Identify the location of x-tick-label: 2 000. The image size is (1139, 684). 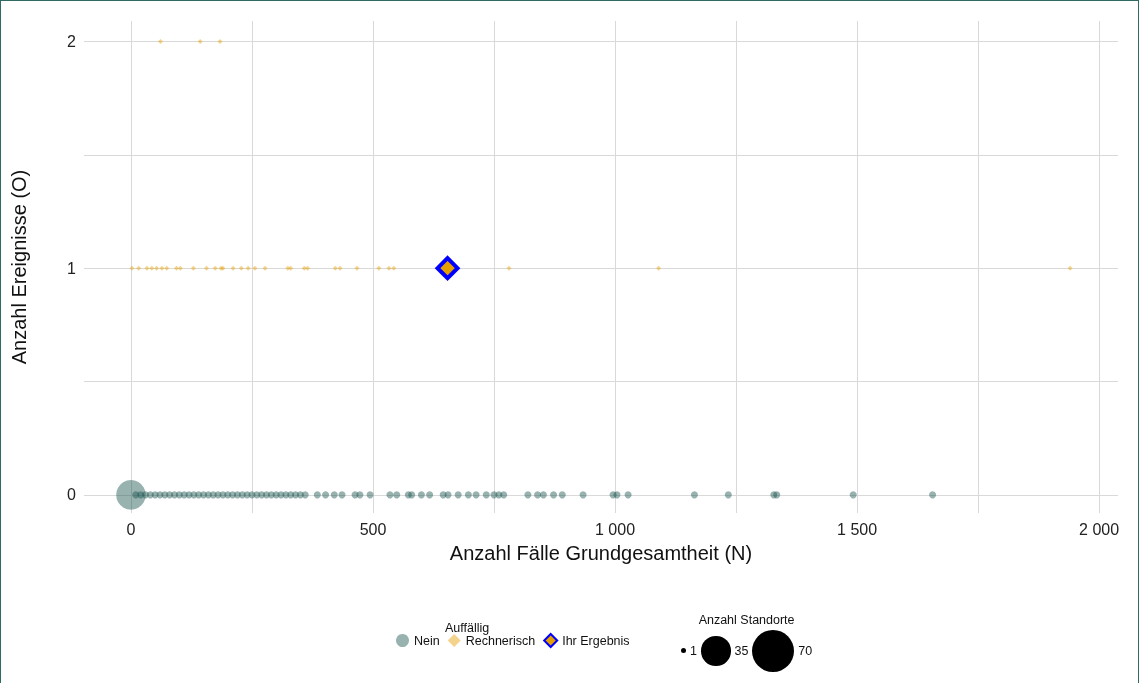
(1099, 529).